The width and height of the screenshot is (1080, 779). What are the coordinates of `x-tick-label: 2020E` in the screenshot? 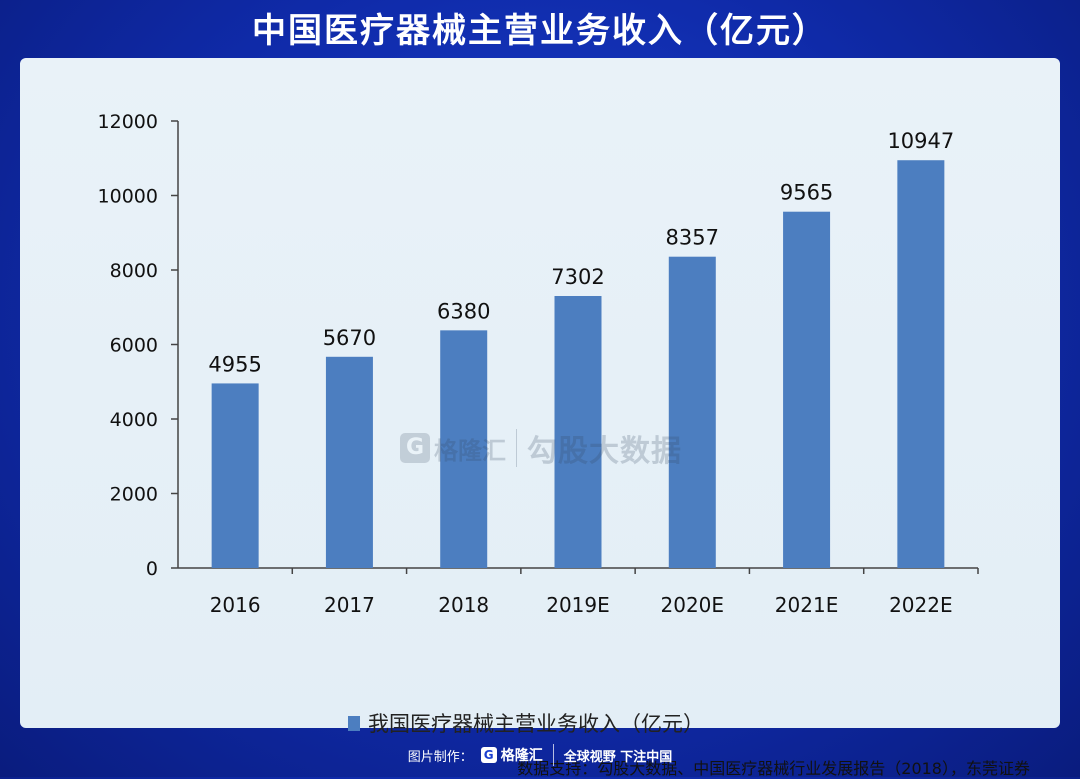 It's located at (693, 605).